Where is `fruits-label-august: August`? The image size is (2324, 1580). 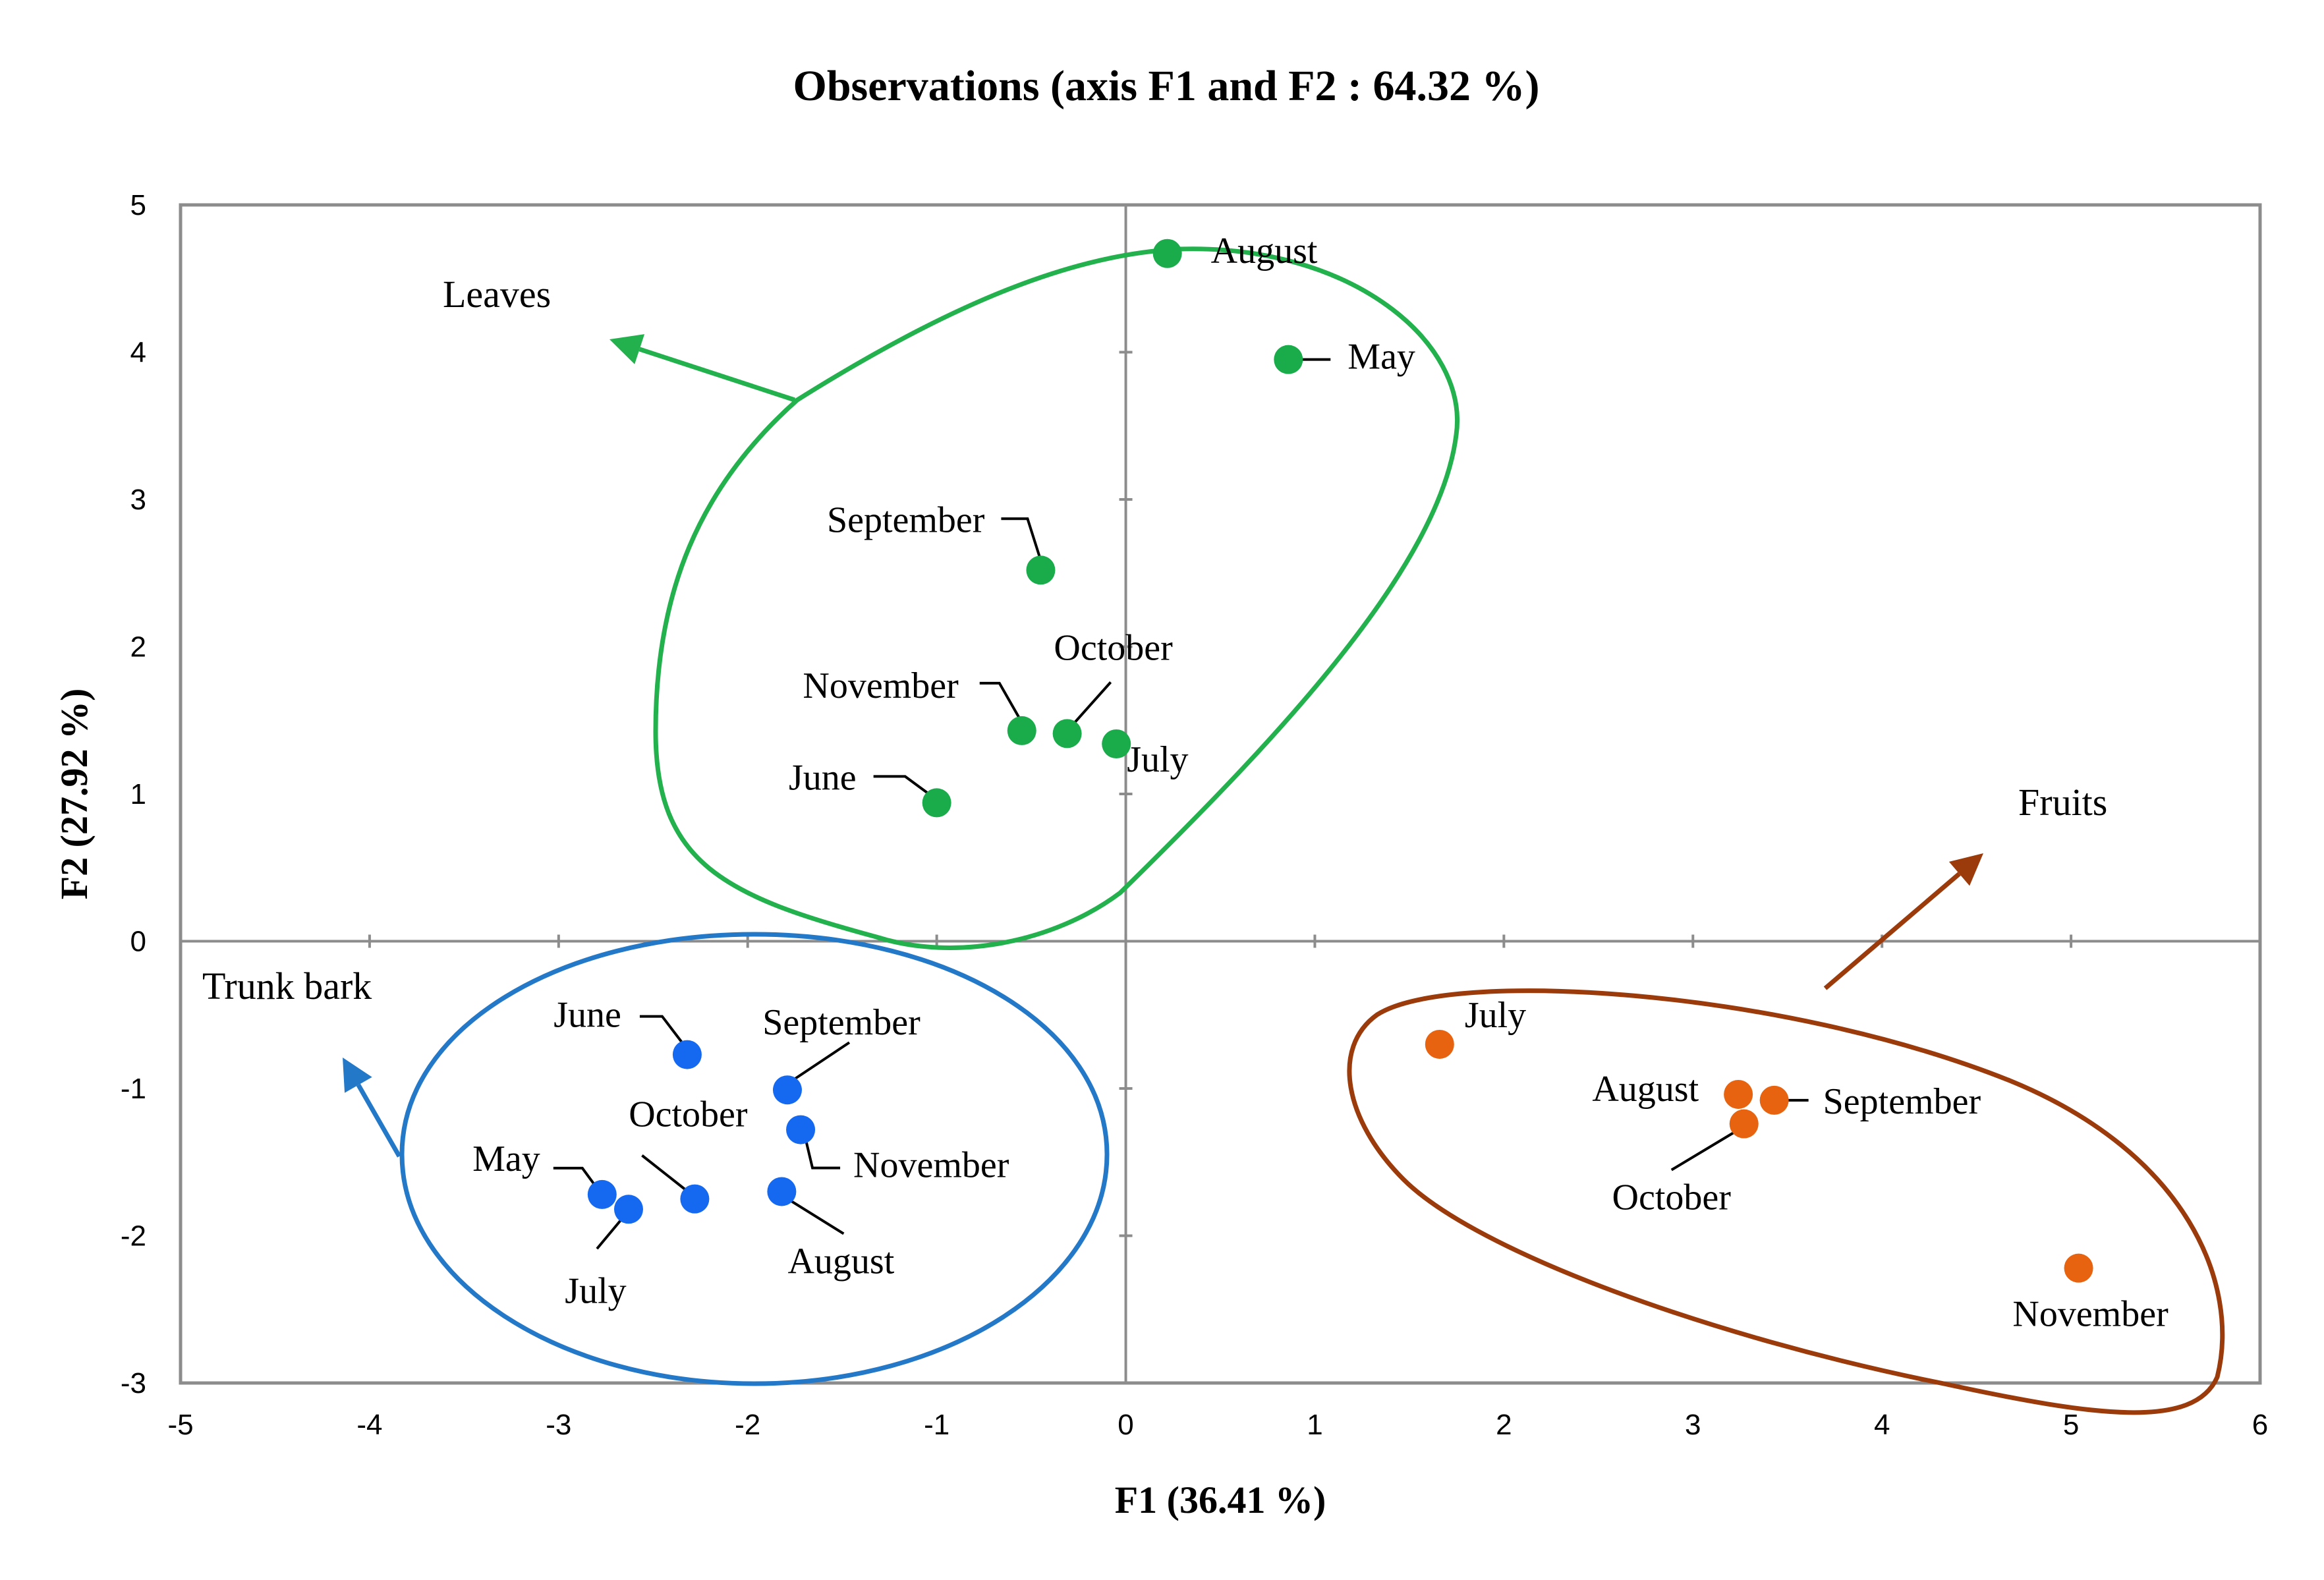
fruits-label-august: August is located at coordinates (1646, 1089).